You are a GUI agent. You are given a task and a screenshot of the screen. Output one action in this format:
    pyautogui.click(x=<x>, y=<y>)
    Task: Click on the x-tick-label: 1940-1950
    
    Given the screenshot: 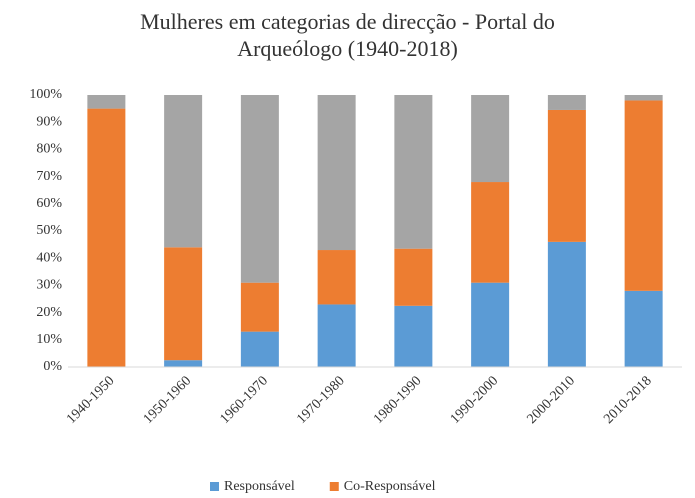 What is the action you would take?
    pyautogui.click(x=91, y=400)
    